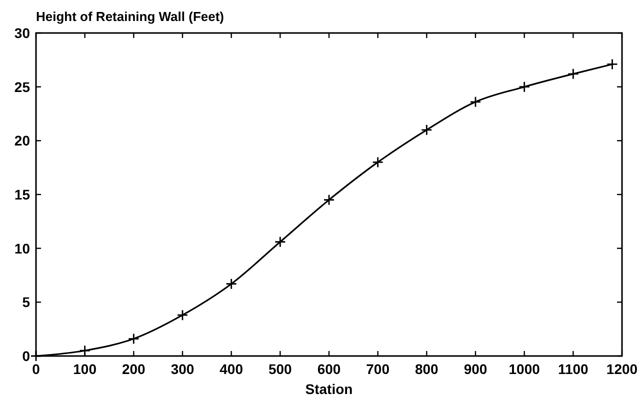 The height and width of the screenshot is (406, 642). I want to click on y-tick-label: 25, so click(22, 86).